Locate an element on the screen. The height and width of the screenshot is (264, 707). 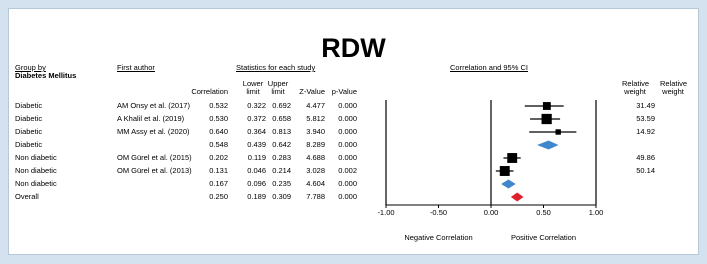
stat-cell: 0.658 is located at coordinates (281, 118).